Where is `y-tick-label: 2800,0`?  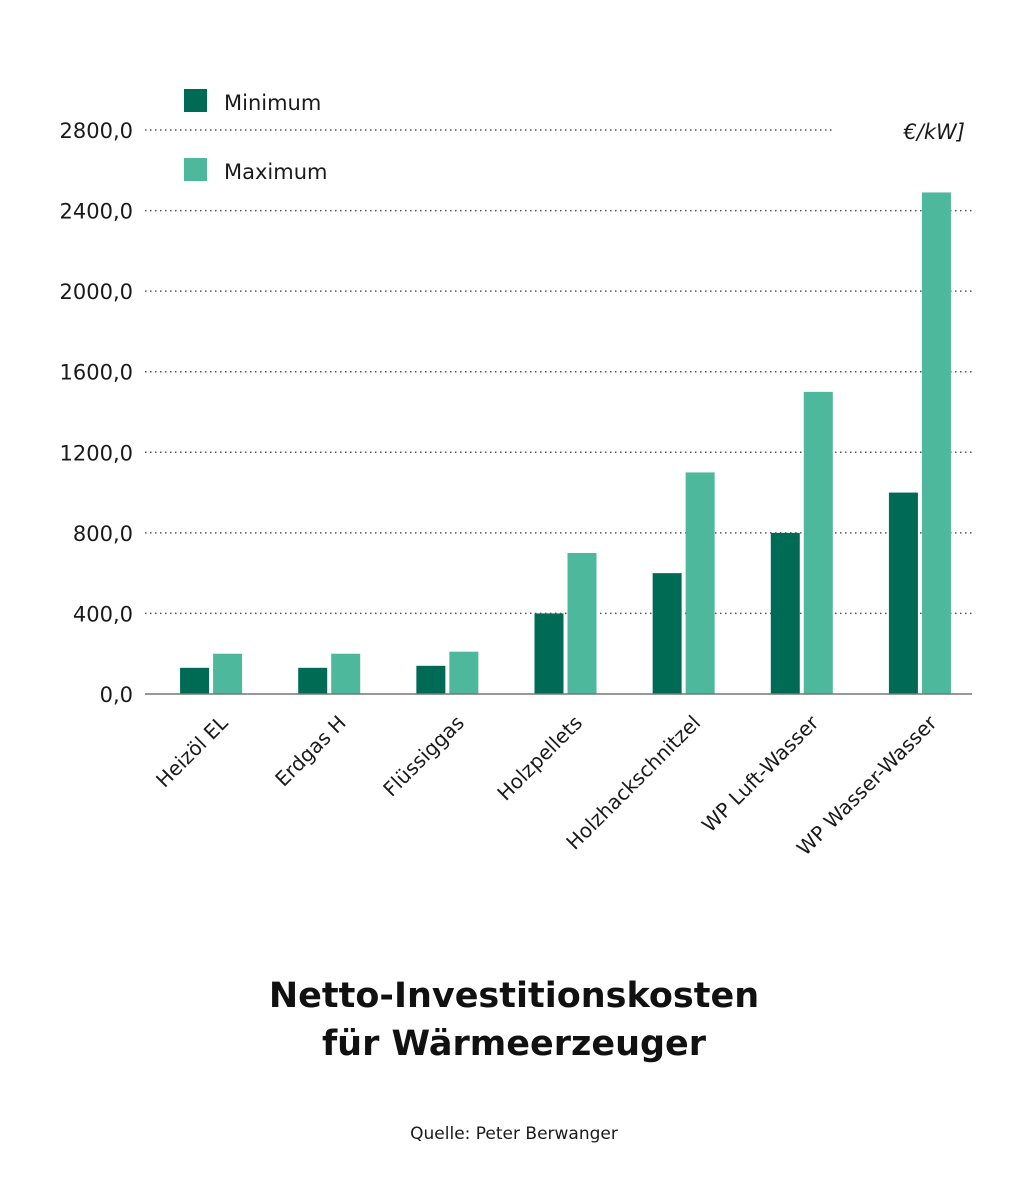 y-tick-label: 2800,0 is located at coordinates (96, 131).